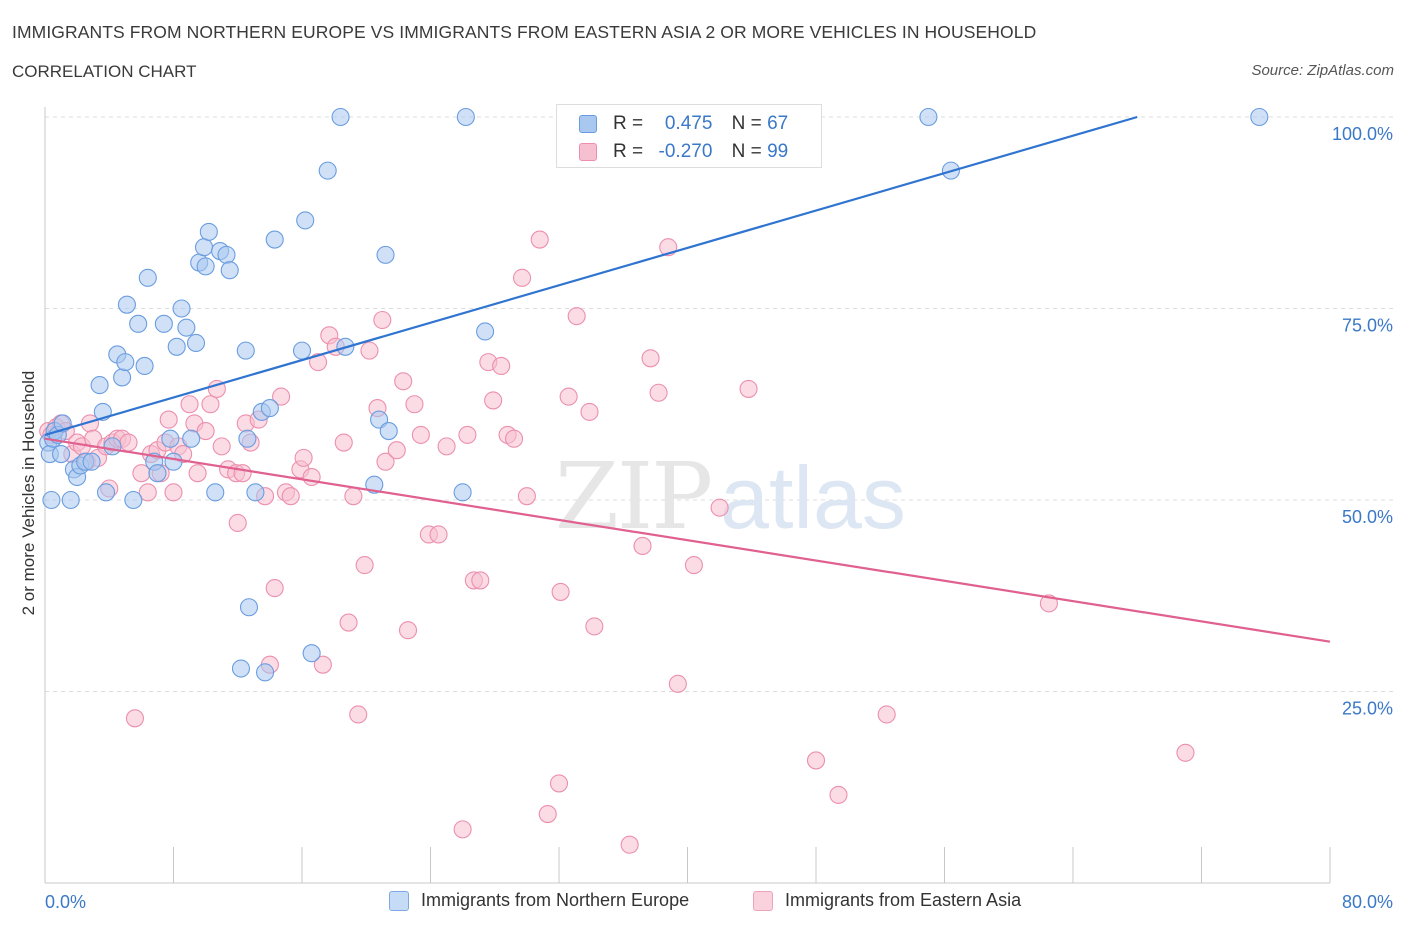  What do you see at coordinates (778, 151) in the screenshot?
I see `legend-n-value-pink: 99` at bounding box center [778, 151].